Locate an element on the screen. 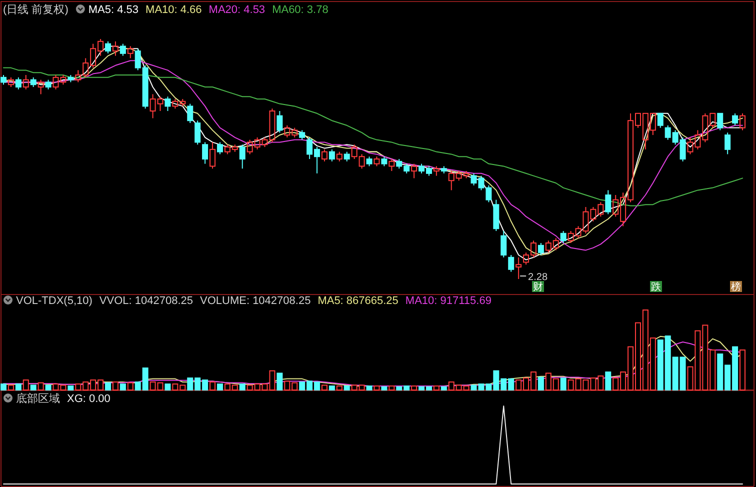 Image resolution: width=756 pixels, height=487 pixels. text: VVOL: 1042708.25 is located at coordinates (146, 301).